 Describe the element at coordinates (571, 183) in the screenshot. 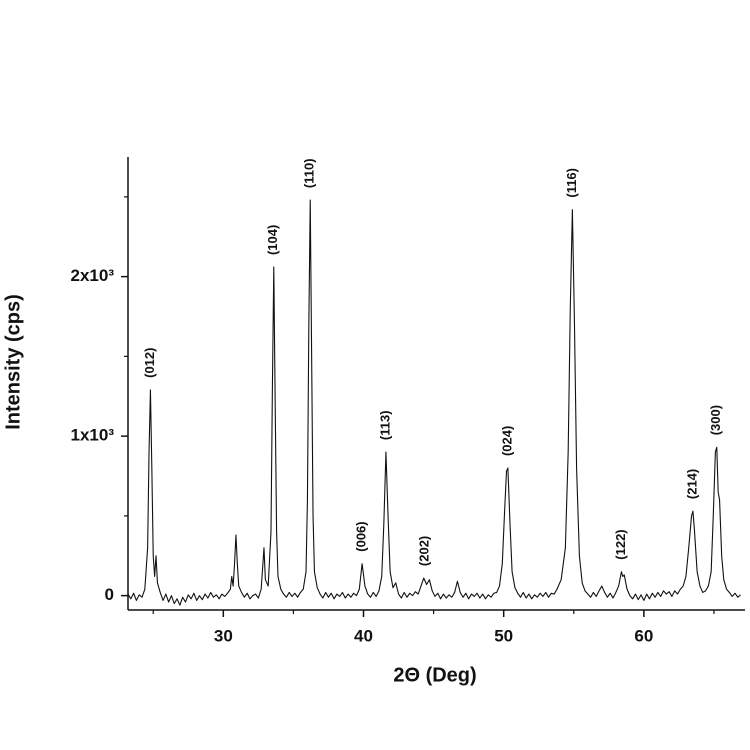

I see `peak-label: (116)` at that location.